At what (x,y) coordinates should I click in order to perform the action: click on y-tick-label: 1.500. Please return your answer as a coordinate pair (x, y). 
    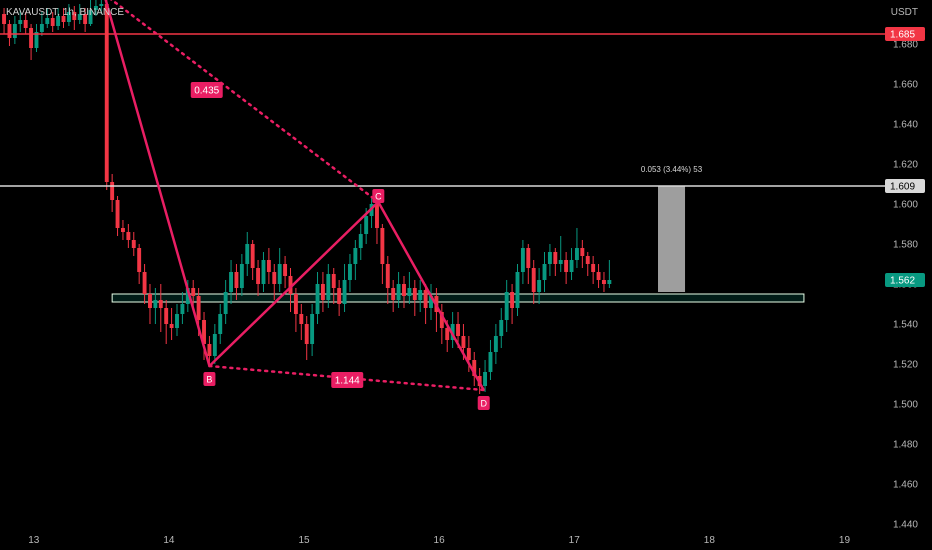
    Looking at the image, I should click on (905, 405).